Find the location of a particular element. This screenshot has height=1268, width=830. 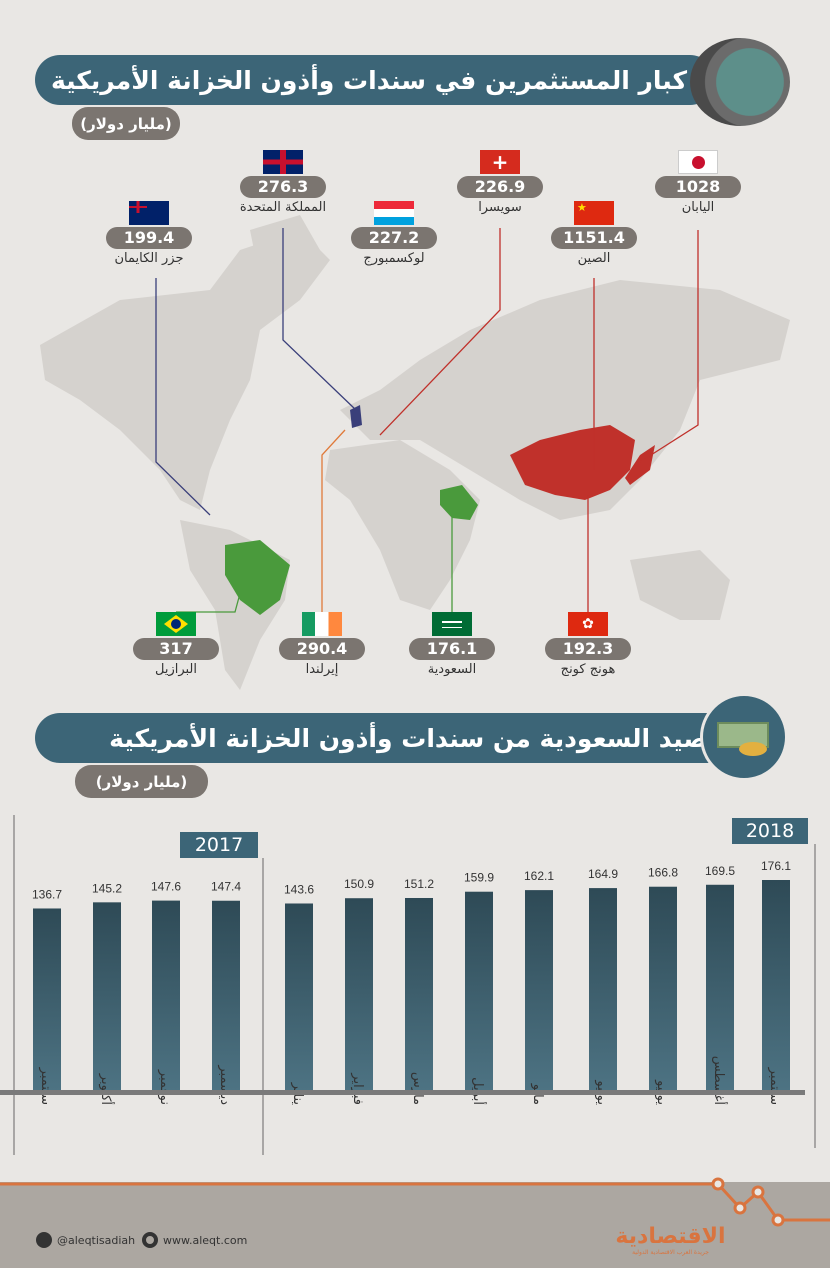

japan-flag-icon is located at coordinates (698, 162).